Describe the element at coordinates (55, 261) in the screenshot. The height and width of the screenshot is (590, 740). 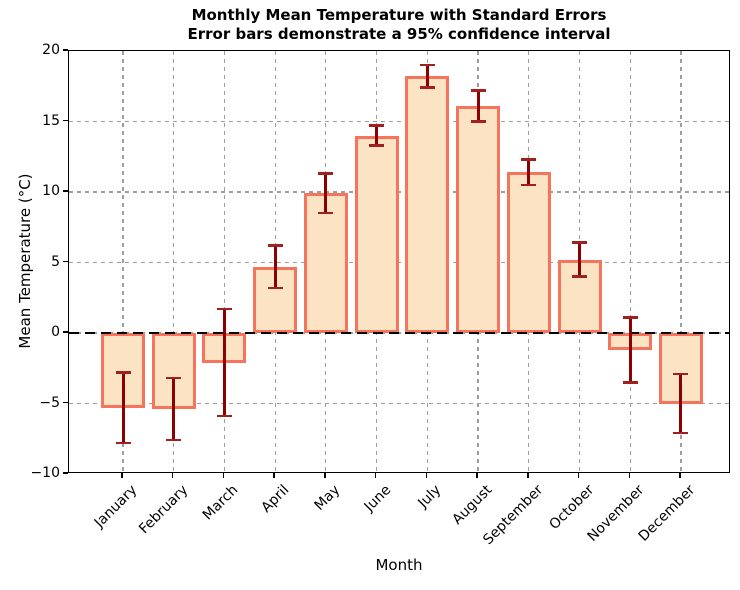
I see `y-tick-label: 5` at that location.